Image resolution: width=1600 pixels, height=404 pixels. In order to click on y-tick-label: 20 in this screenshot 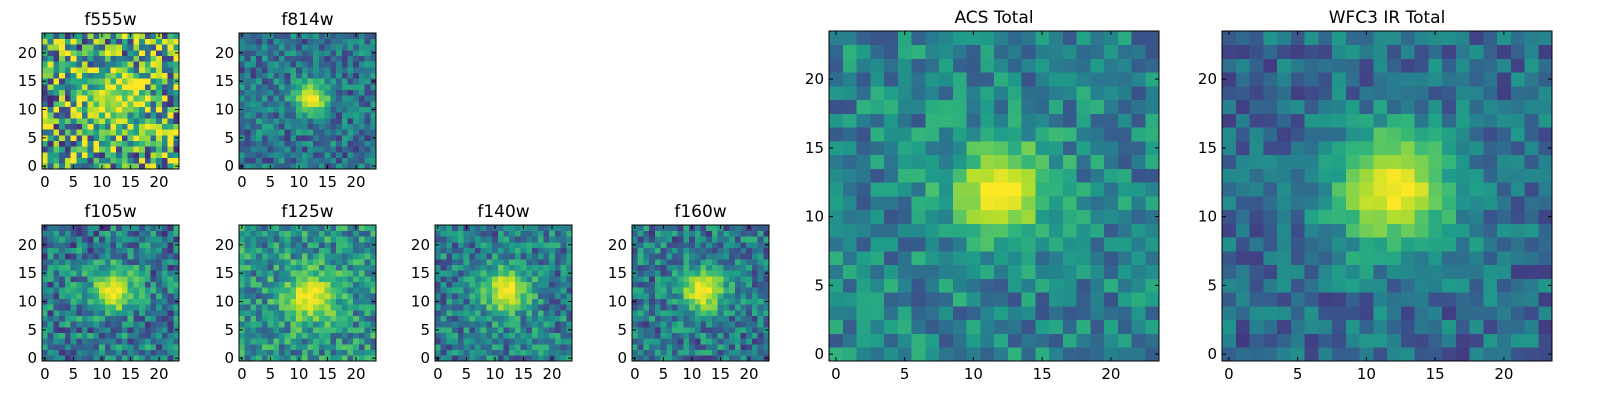, I will do `click(420, 245)`.